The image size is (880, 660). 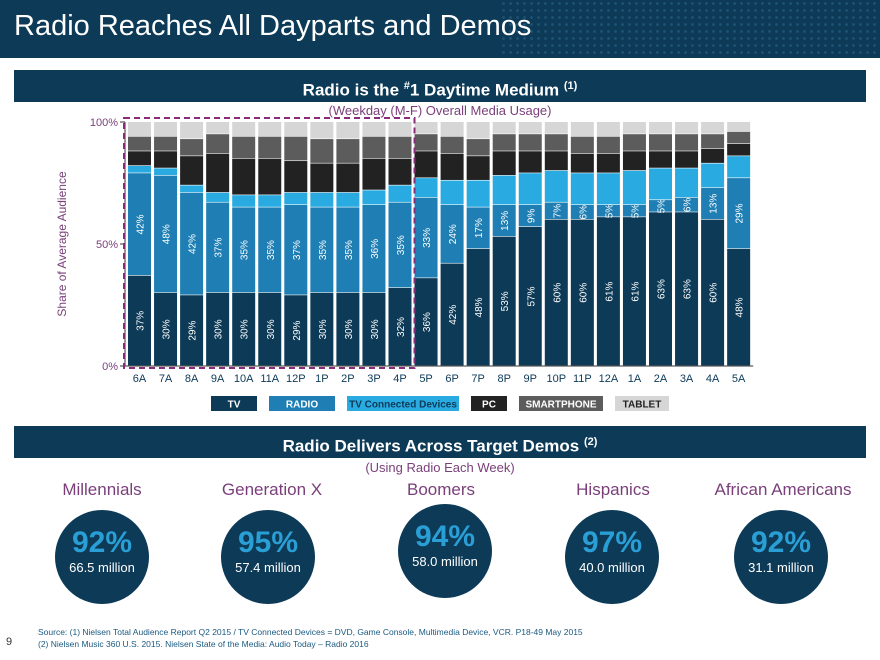 I want to click on chart-subtitle: (Weekday (M-F) Overall Media Usage), so click(x=440, y=110).